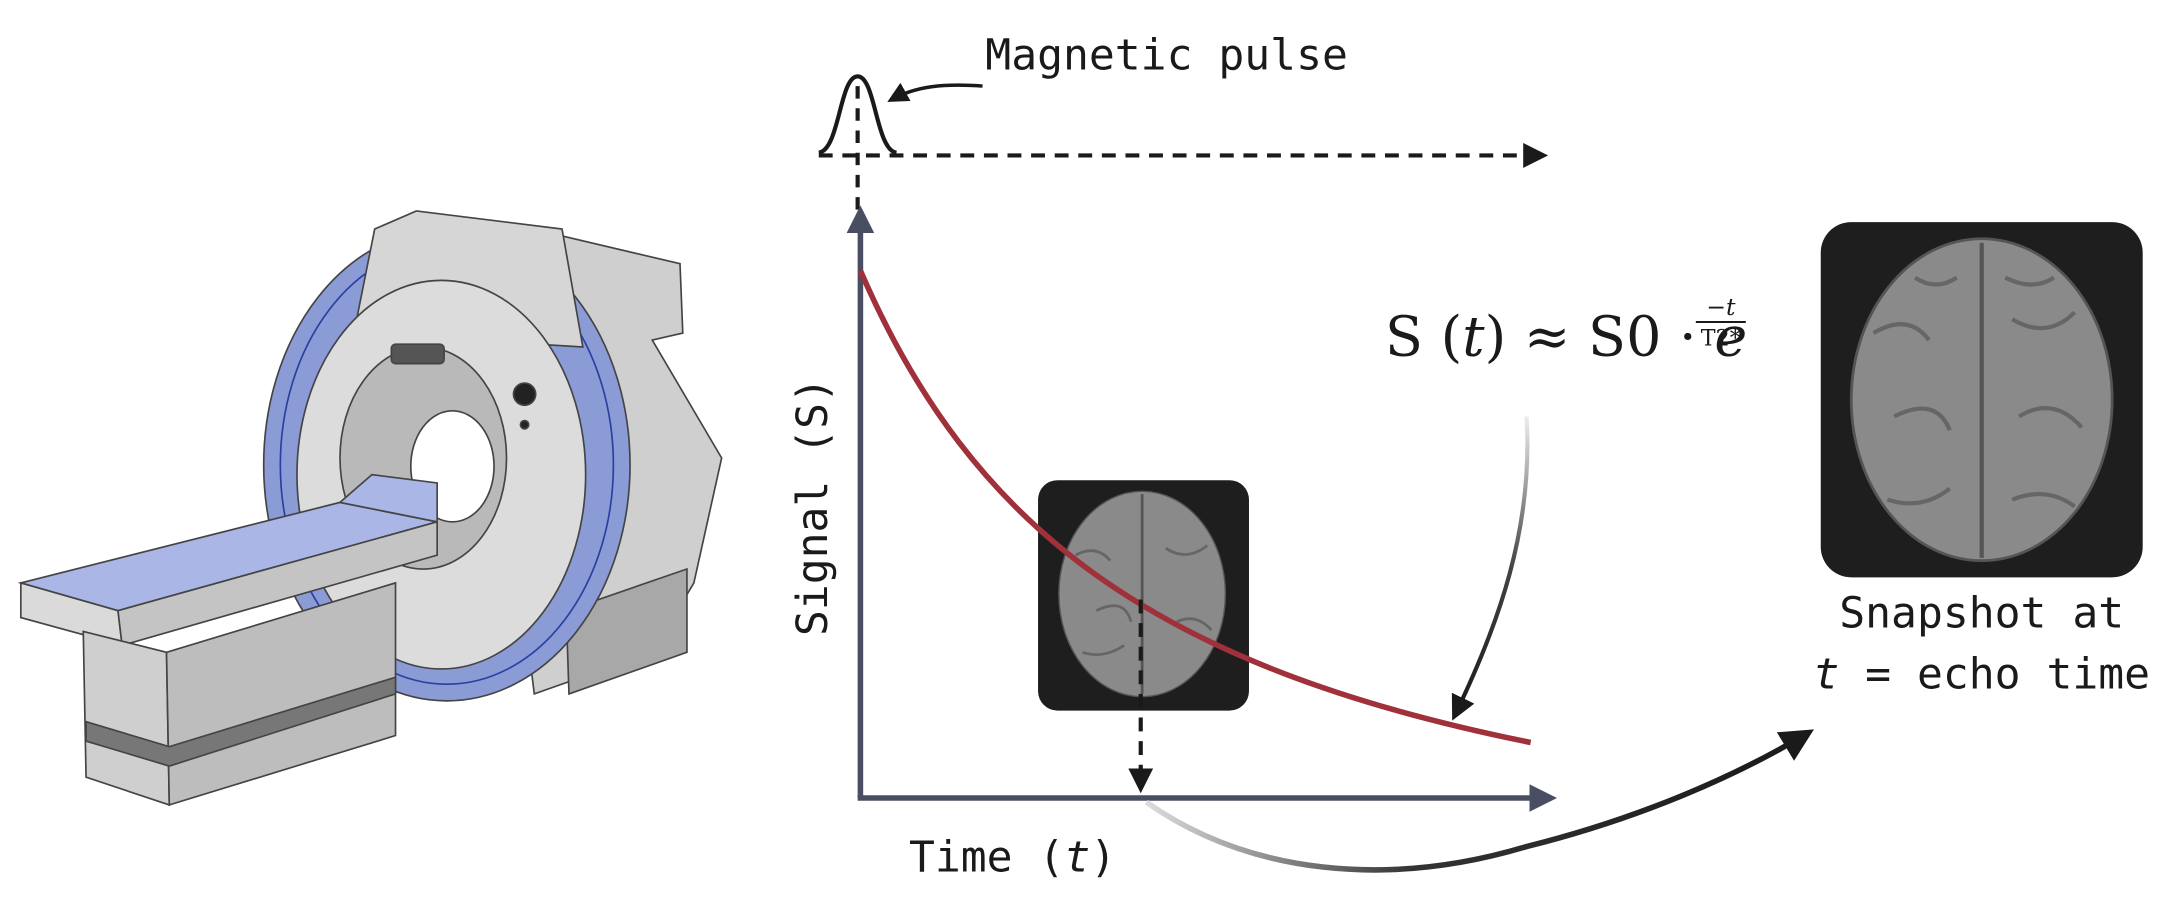  Describe the element at coordinates (1103, 858) in the screenshot. I see `x-label-suffix: )` at that location.